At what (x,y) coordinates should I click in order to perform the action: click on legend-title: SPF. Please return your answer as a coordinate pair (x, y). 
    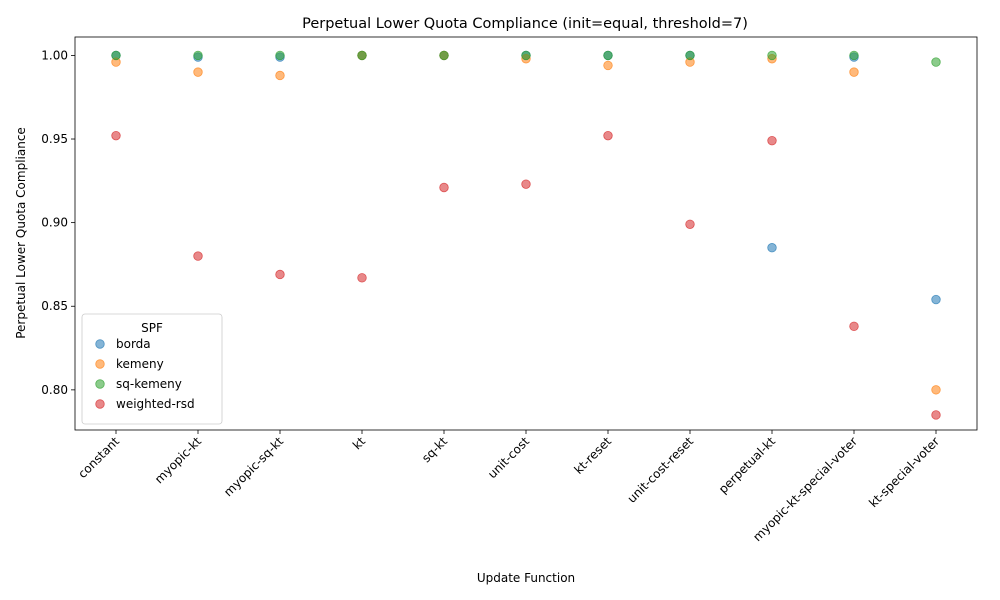
    Looking at the image, I should click on (152, 328).